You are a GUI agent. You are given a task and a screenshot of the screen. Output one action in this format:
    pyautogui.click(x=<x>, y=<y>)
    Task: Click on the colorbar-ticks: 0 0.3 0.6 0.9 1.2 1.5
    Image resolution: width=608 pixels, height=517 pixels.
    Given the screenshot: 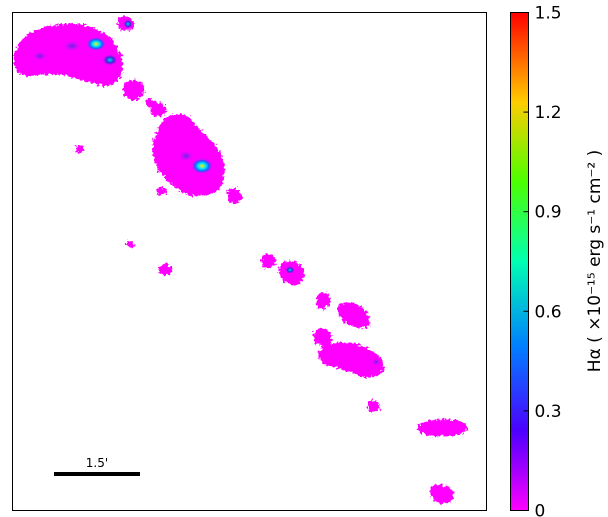 What is the action you would take?
    pyautogui.click(x=542, y=260)
    